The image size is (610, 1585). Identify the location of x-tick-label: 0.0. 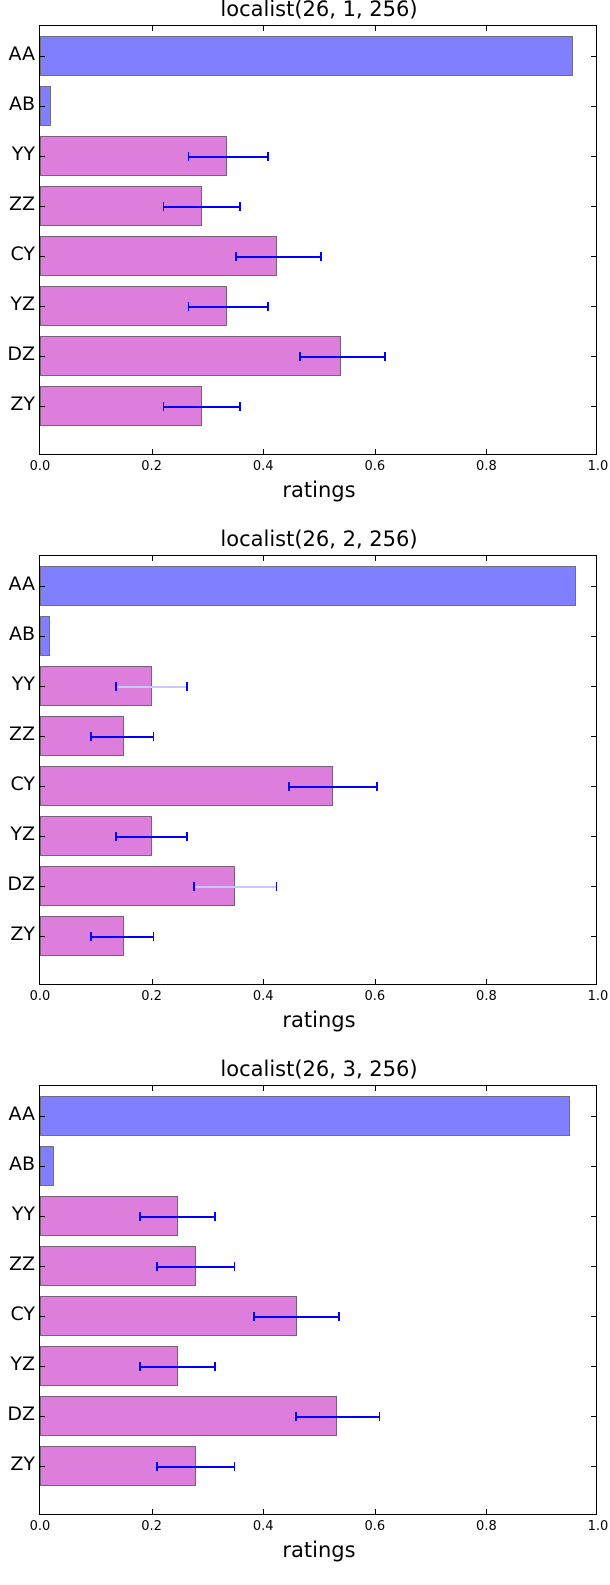
(40, 466).